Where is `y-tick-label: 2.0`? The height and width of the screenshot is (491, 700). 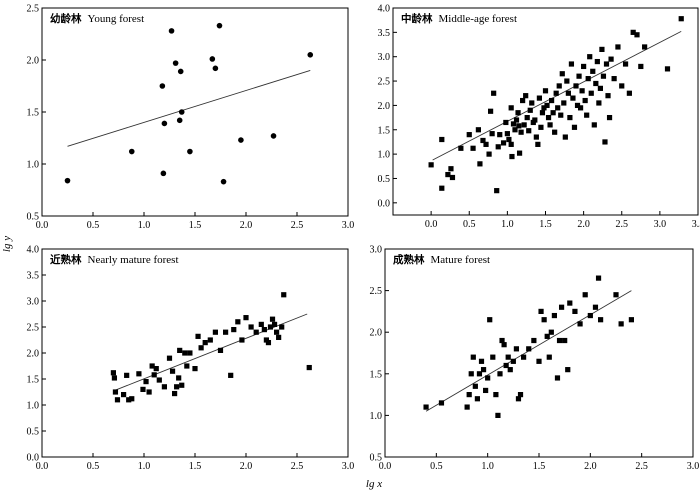
y-tick-label: 2.0 is located at coordinates (376, 333).